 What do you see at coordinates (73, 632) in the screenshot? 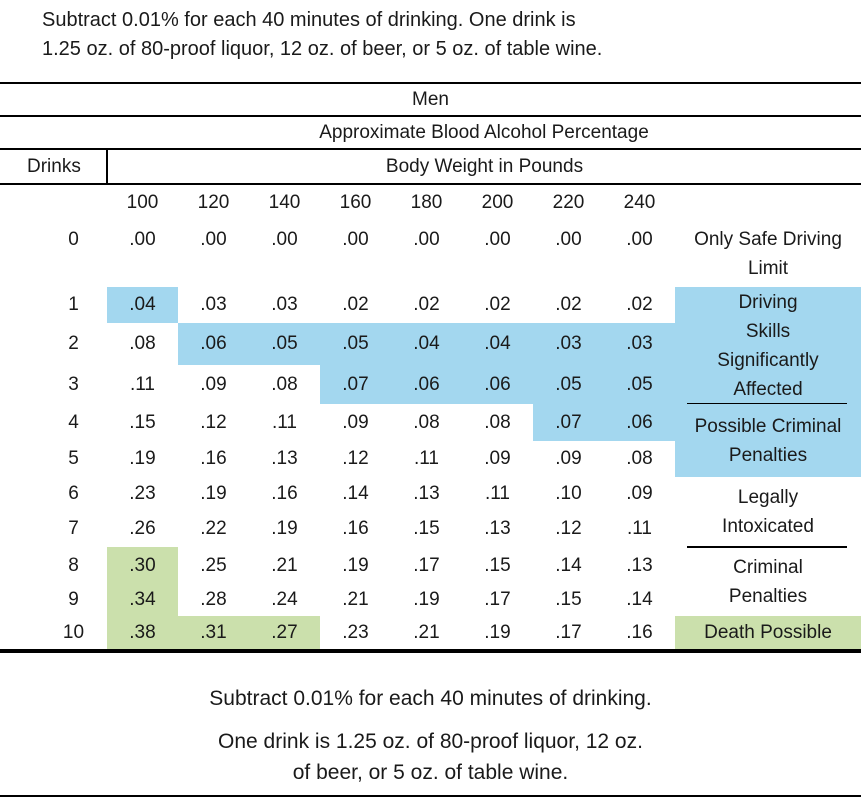
I see `drinks-count: 10` at bounding box center [73, 632].